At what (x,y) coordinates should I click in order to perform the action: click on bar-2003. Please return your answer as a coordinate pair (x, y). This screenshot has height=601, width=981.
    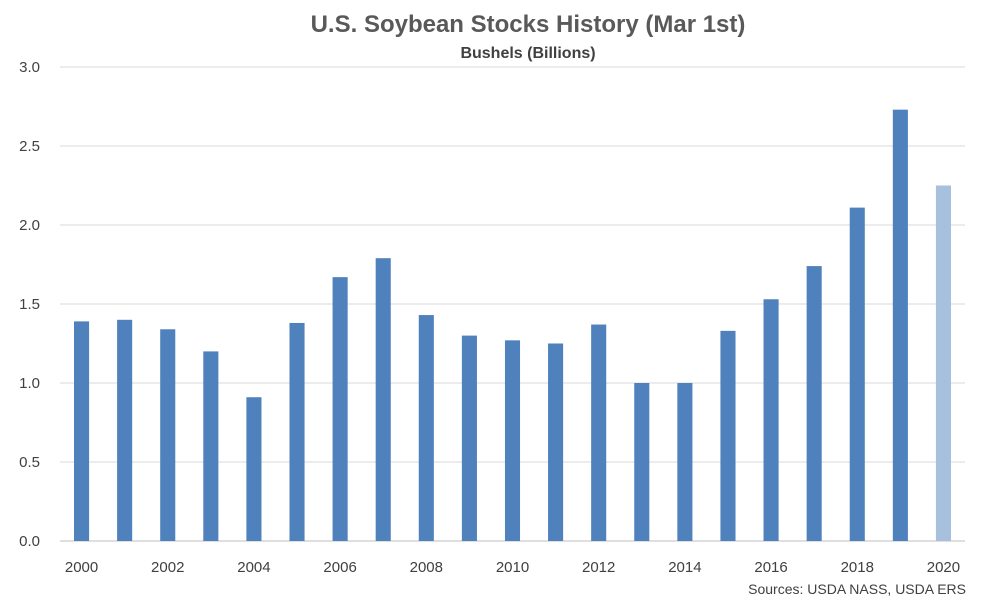
    Looking at the image, I should click on (211, 446).